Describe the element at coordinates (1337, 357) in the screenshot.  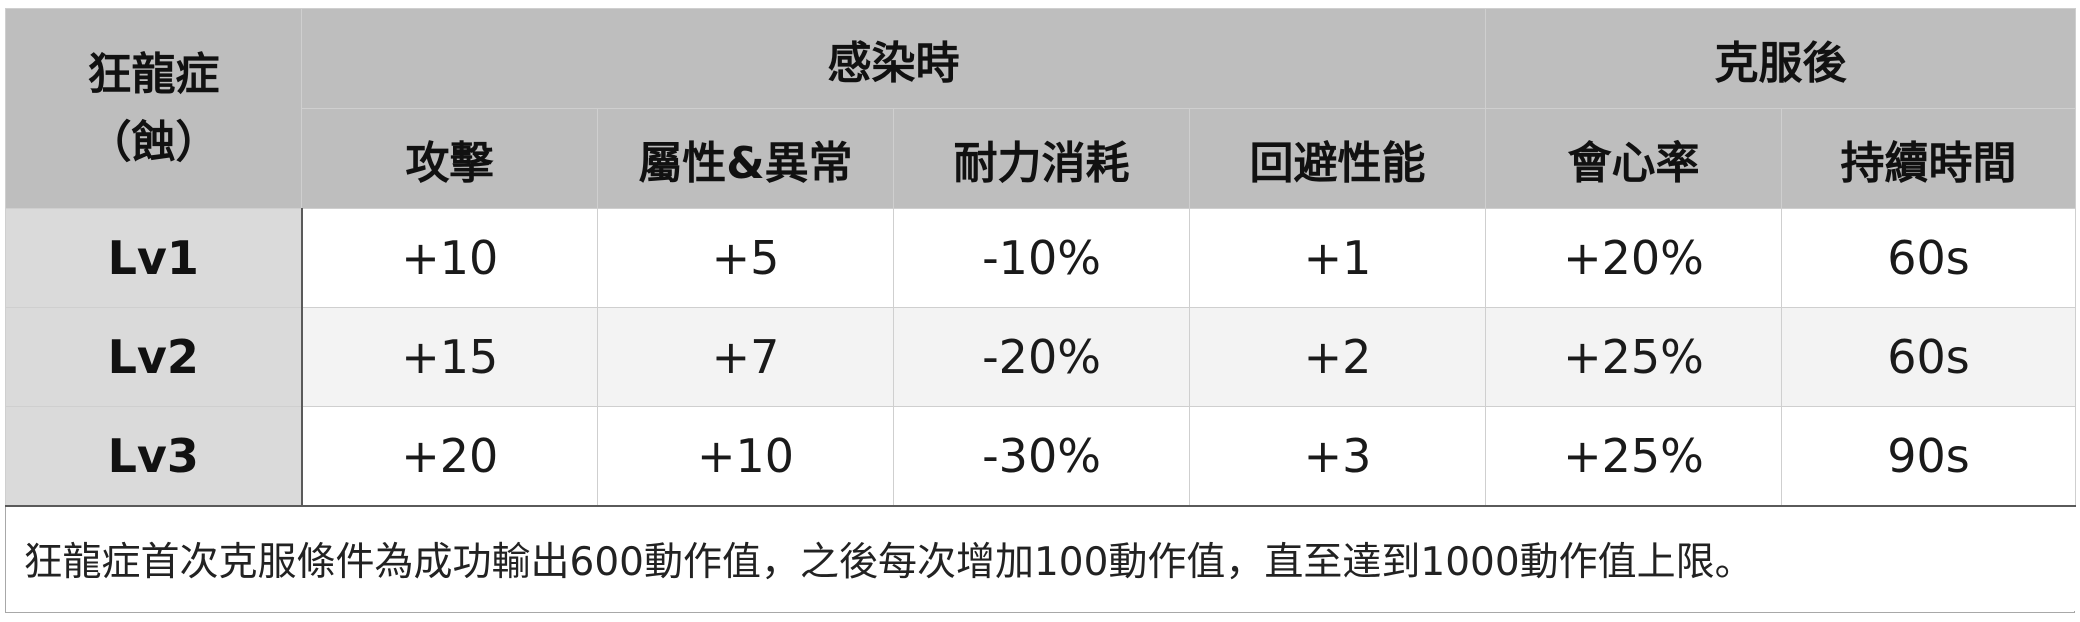
I see `evade-cell: +2` at that location.